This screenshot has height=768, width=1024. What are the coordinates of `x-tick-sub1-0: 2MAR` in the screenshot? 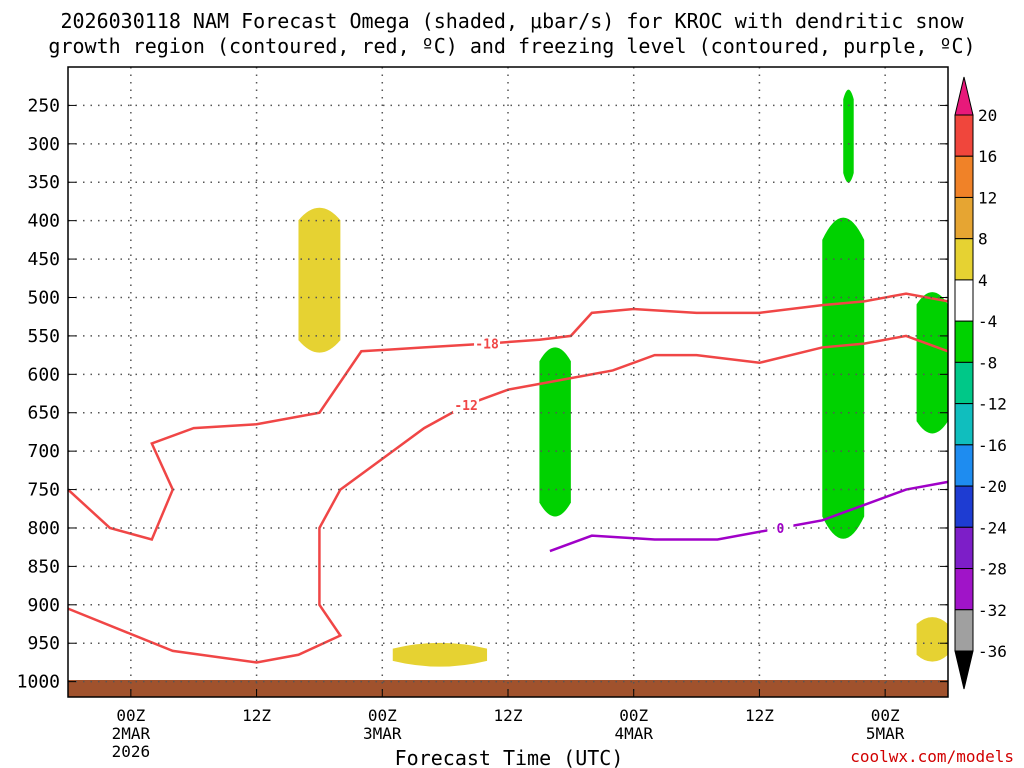 It's located at (131, 733).